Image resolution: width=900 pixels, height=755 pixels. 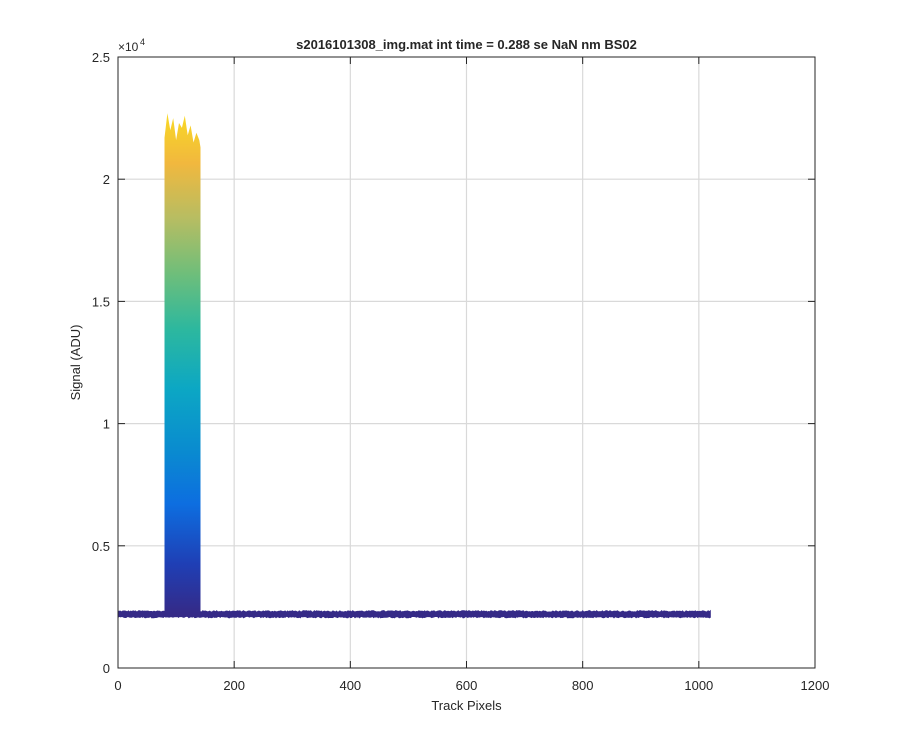 What do you see at coordinates (698, 685) in the screenshot?
I see `x-tick-label: 1000` at bounding box center [698, 685].